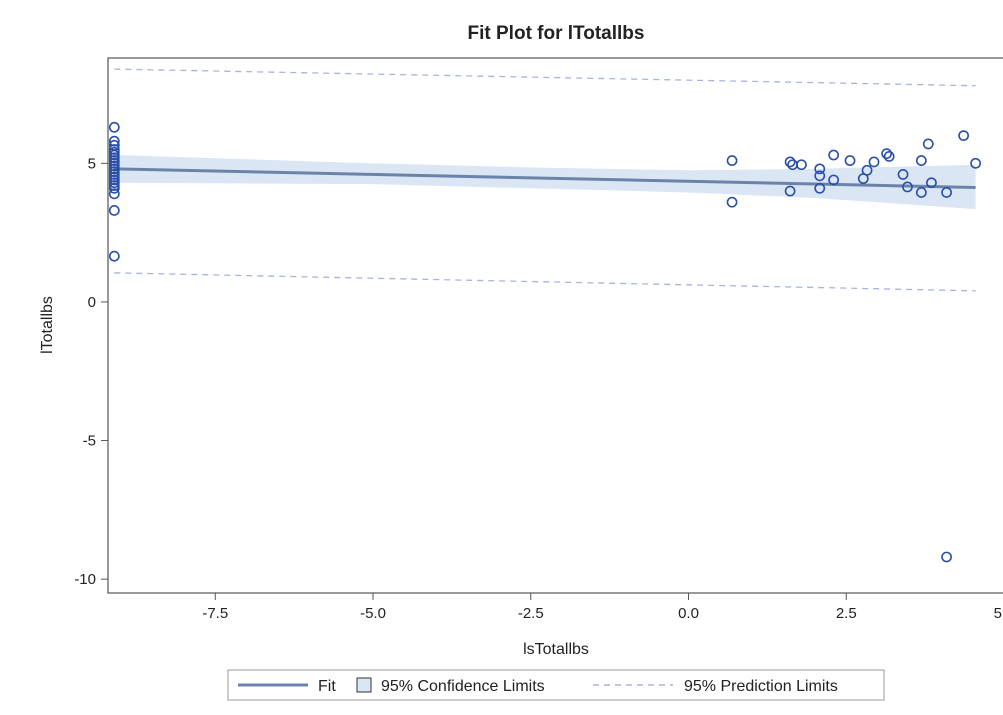  I want to click on prediction-limit-upper, so click(545, 77).